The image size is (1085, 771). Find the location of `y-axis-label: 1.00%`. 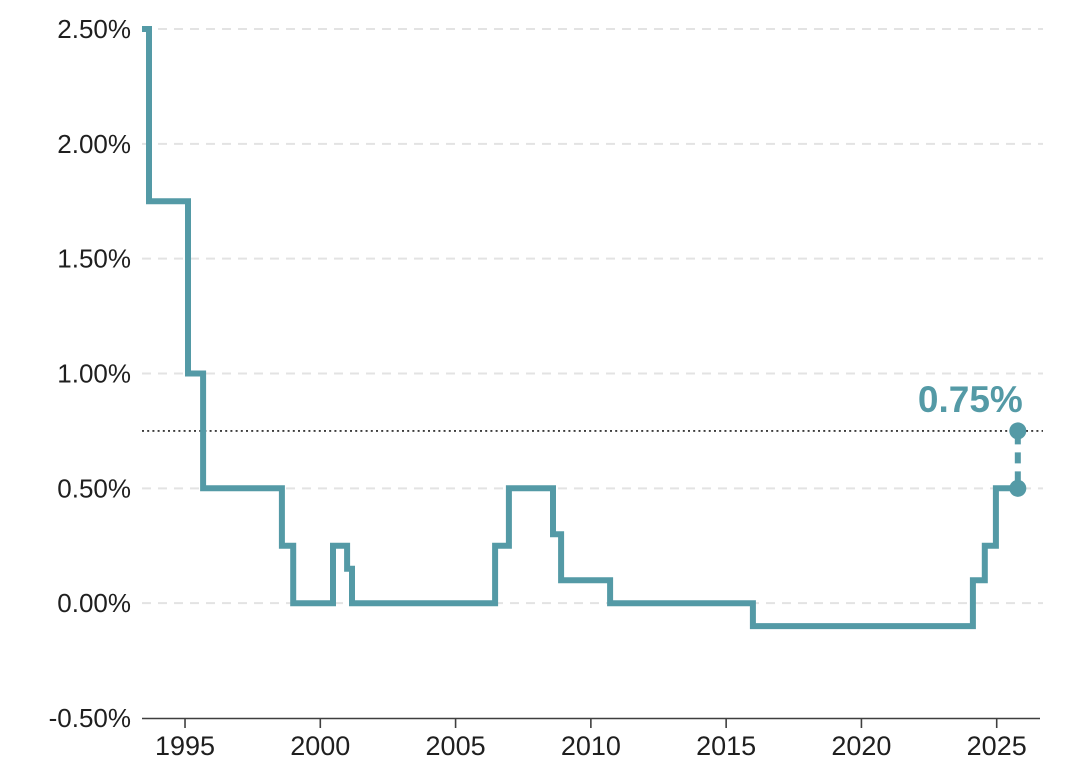

y-axis-label: 1.00% is located at coordinates (94, 374).